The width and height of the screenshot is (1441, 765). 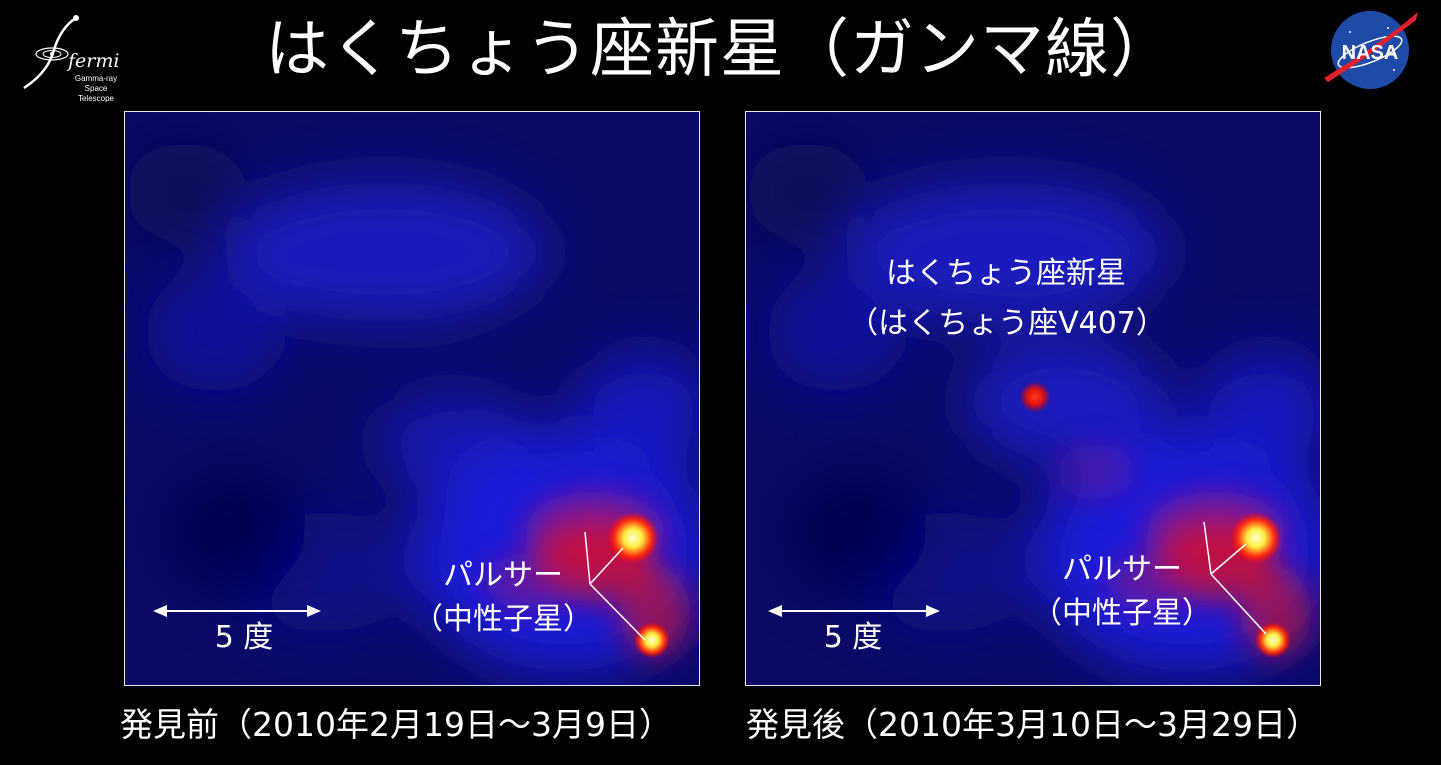 I want to click on caption-before: 発見前（2010年2月19日〜3月9日）, so click(x=396, y=724).